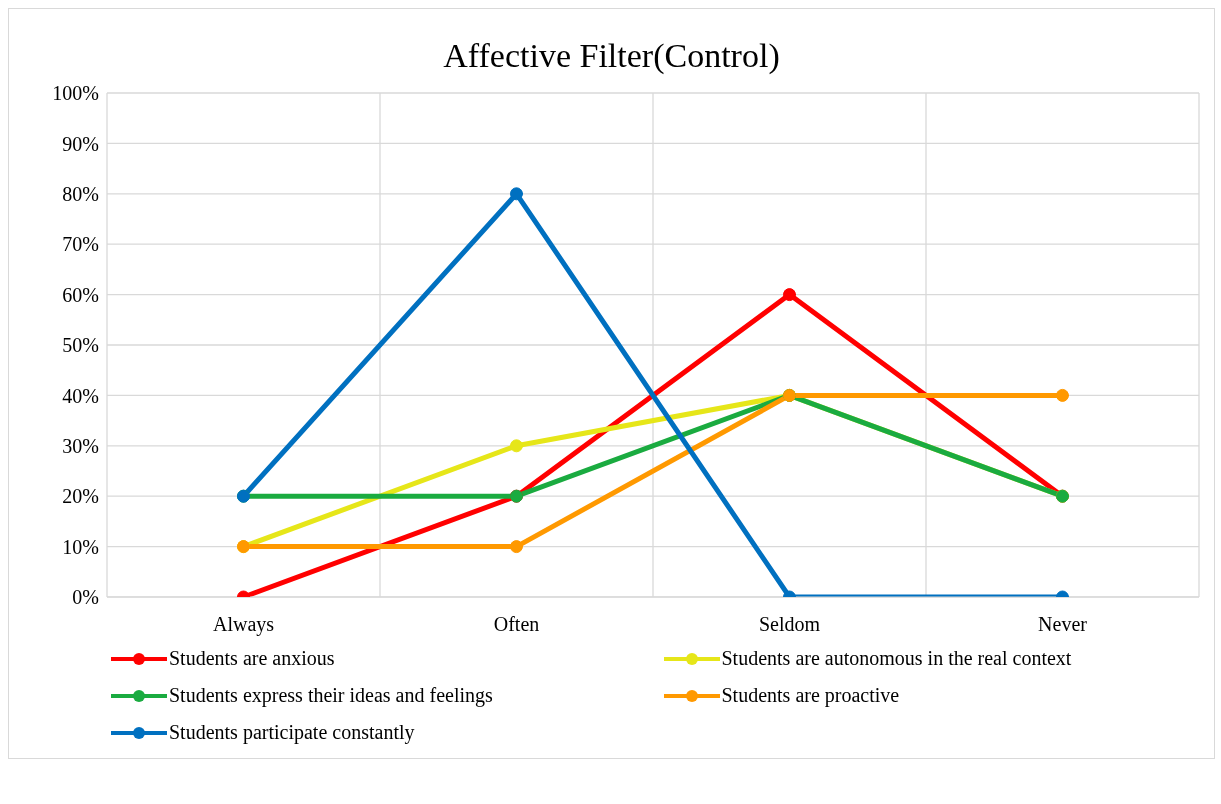  What do you see at coordinates (789, 624) in the screenshot?
I see `x-tick-label: Seldom` at bounding box center [789, 624].